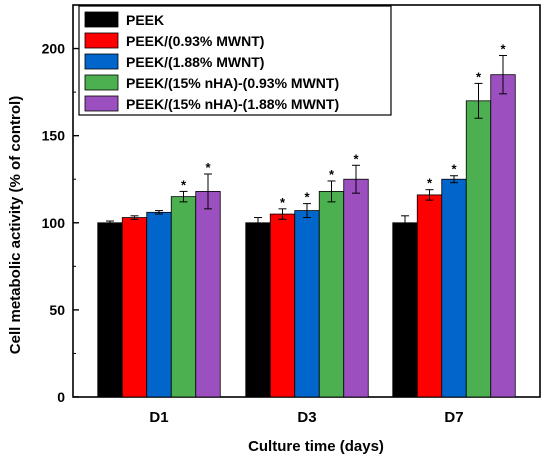 The width and height of the screenshot is (550, 462). What do you see at coordinates (57, 310) in the screenshot?
I see `y-tick-label: 50` at bounding box center [57, 310].